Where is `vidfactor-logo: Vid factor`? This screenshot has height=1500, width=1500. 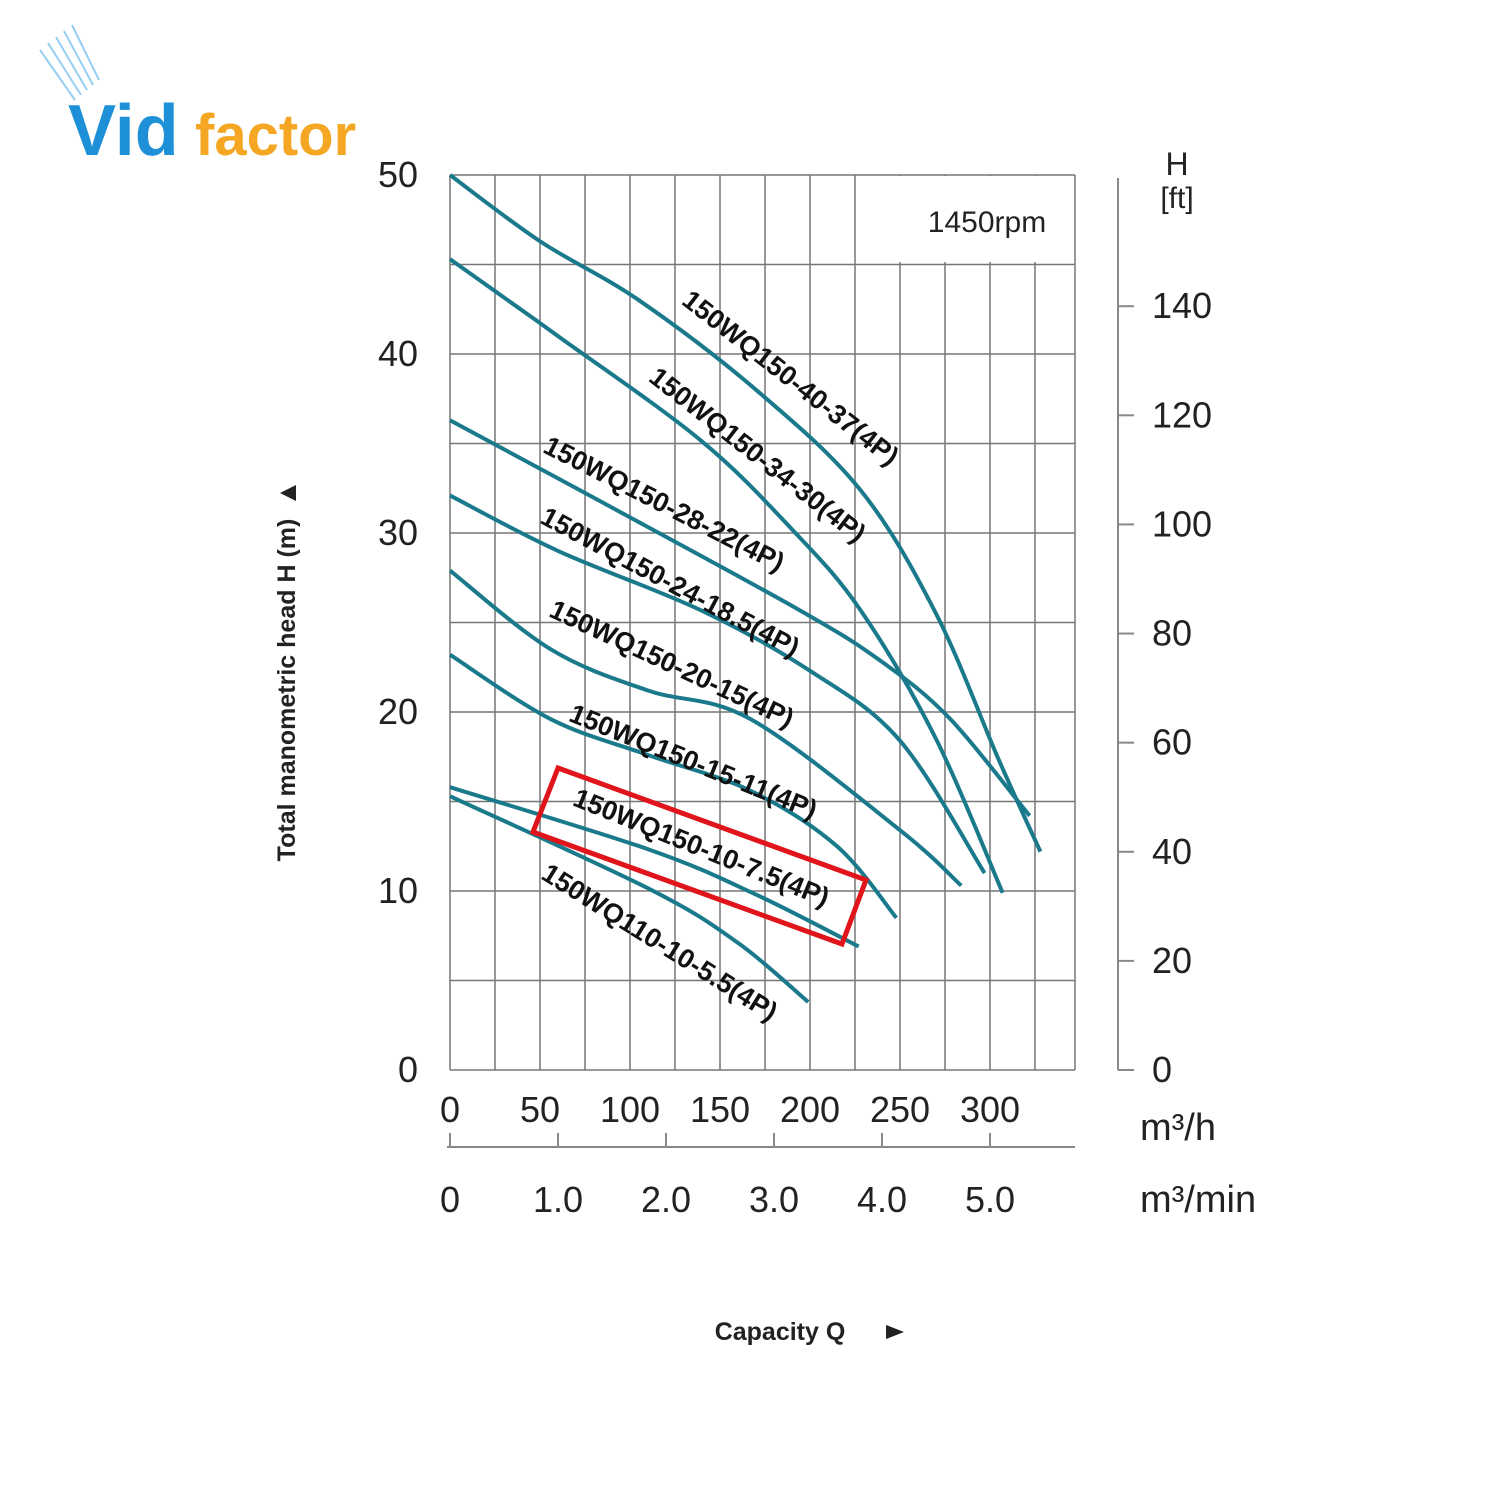
vidfactor-logo: Vid factor is located at coordinates (197, 97).